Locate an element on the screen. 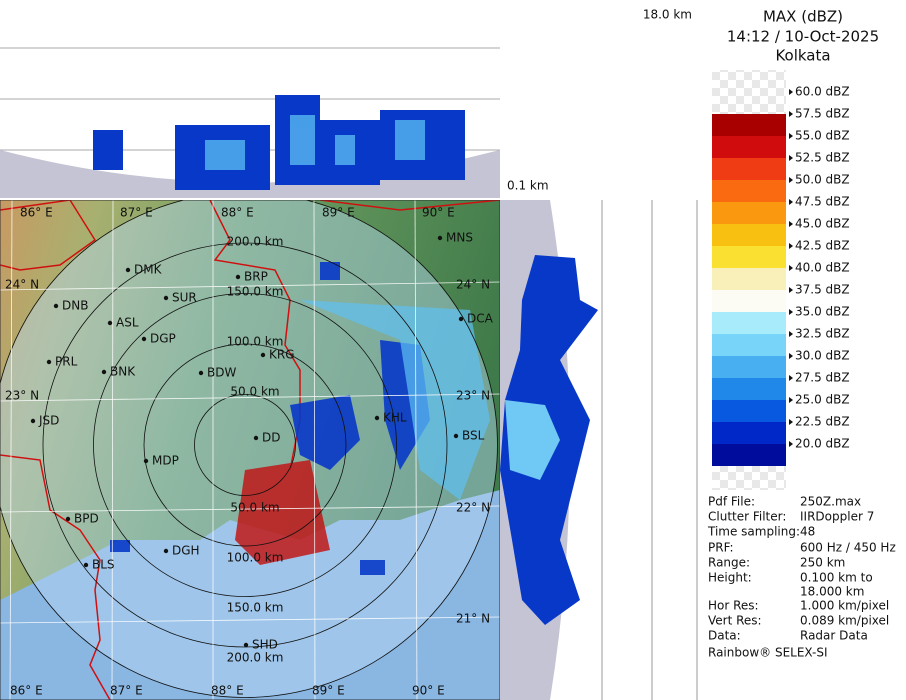 The height and width of the screenshot is (700, 906). legend-label: 27.5 dBZ is located at coordinates (822, 378).